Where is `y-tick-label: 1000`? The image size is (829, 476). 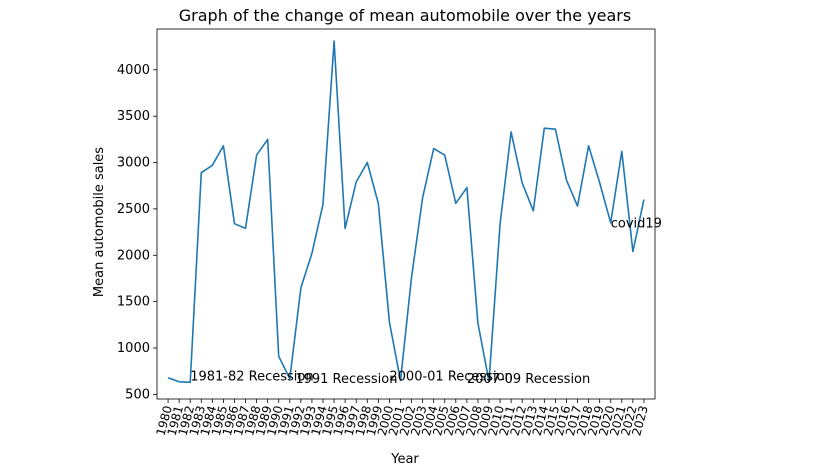 y-tick-label: 1000 is located at coordinates (133, 348).